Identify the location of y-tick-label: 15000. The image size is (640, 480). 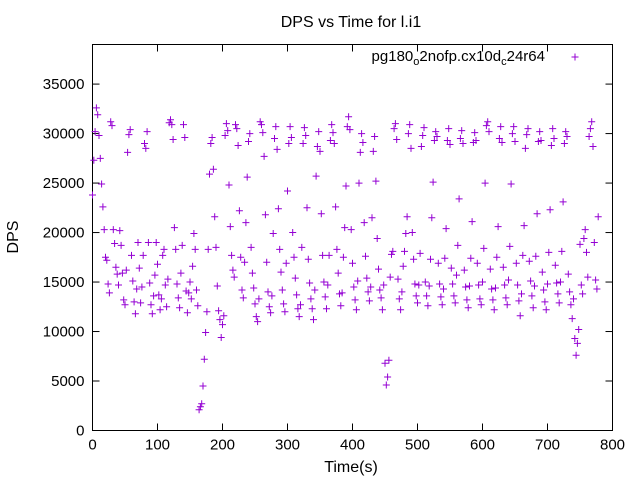
(64, 282).